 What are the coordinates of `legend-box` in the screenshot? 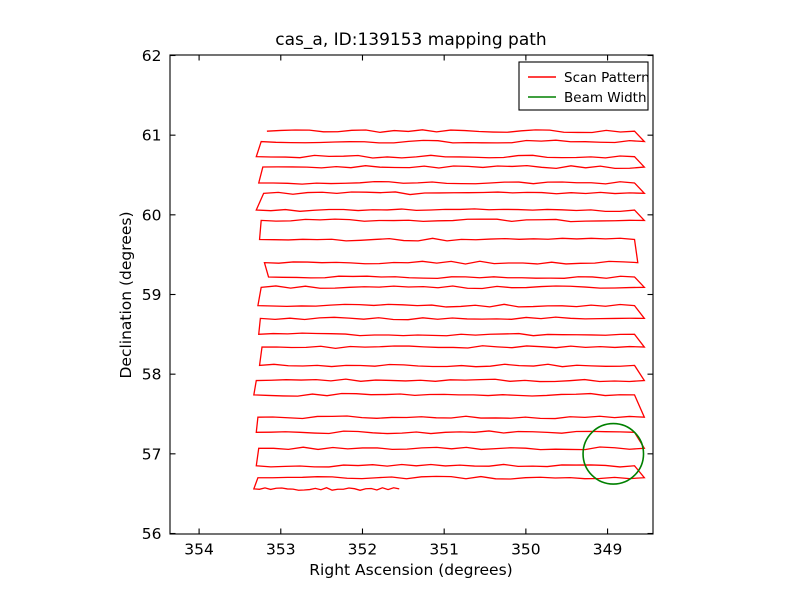 It's located at (583, 86).